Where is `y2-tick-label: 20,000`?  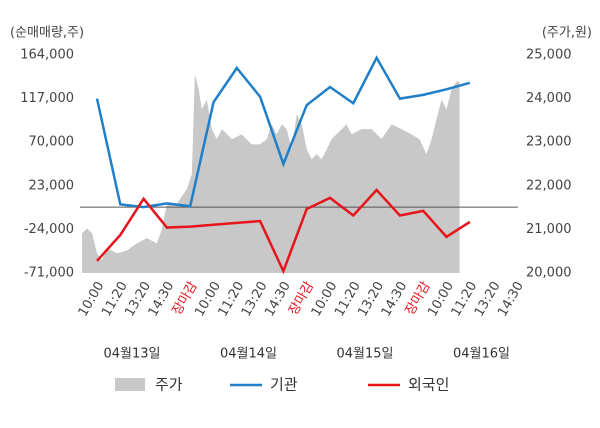 y2-tick-label: 20,000 is located at coordinates (549, 273).